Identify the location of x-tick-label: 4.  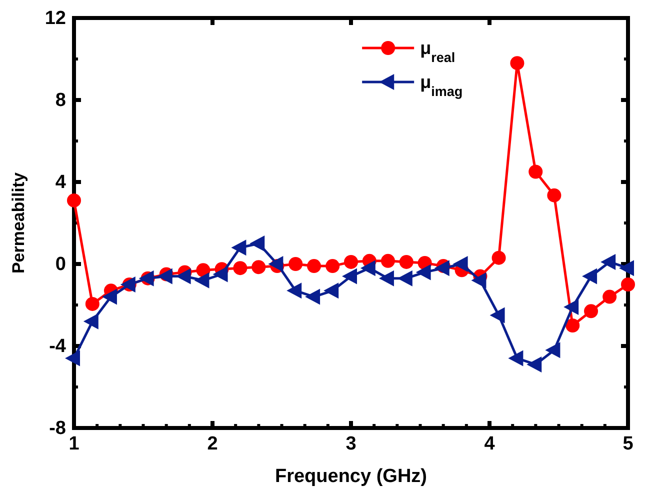
(490, 443).